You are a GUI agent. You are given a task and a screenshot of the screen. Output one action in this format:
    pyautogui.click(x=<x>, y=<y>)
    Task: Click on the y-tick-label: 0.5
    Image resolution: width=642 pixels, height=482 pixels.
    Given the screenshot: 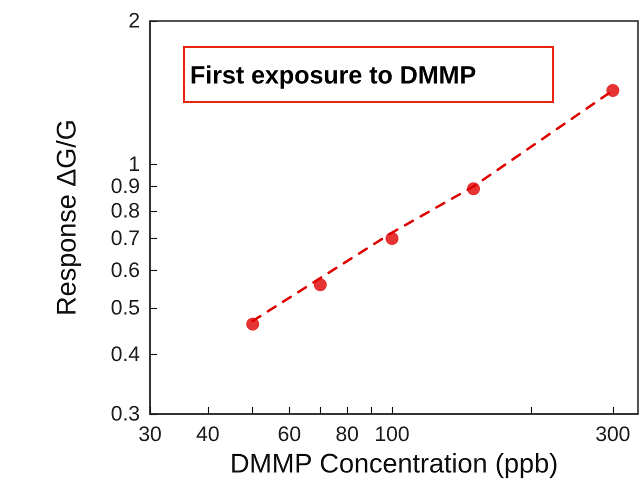 What is the action you would take?
    pyautogui.click(x=125, y=308)
    